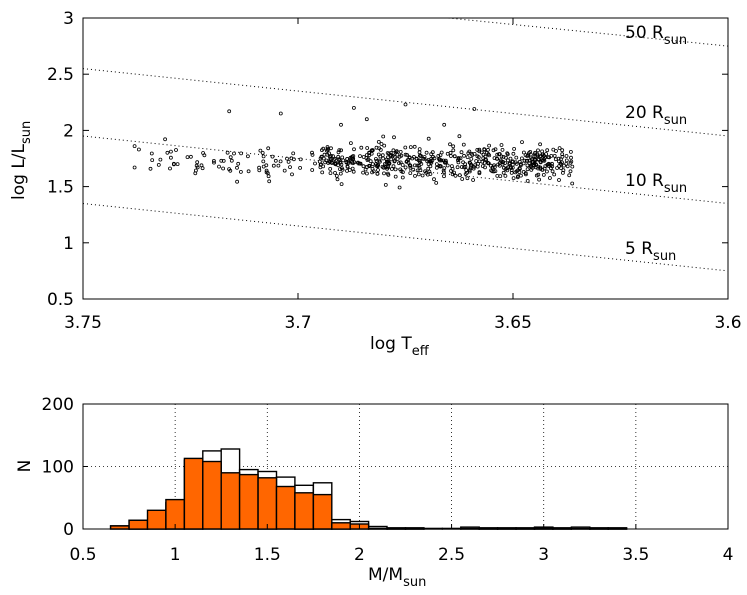 The width and height of the screenshot is (747, 595). Describe the element at coordinates (650, 251) in the screenshot. I see `radius-label-5: 5 Rsun` at that location.